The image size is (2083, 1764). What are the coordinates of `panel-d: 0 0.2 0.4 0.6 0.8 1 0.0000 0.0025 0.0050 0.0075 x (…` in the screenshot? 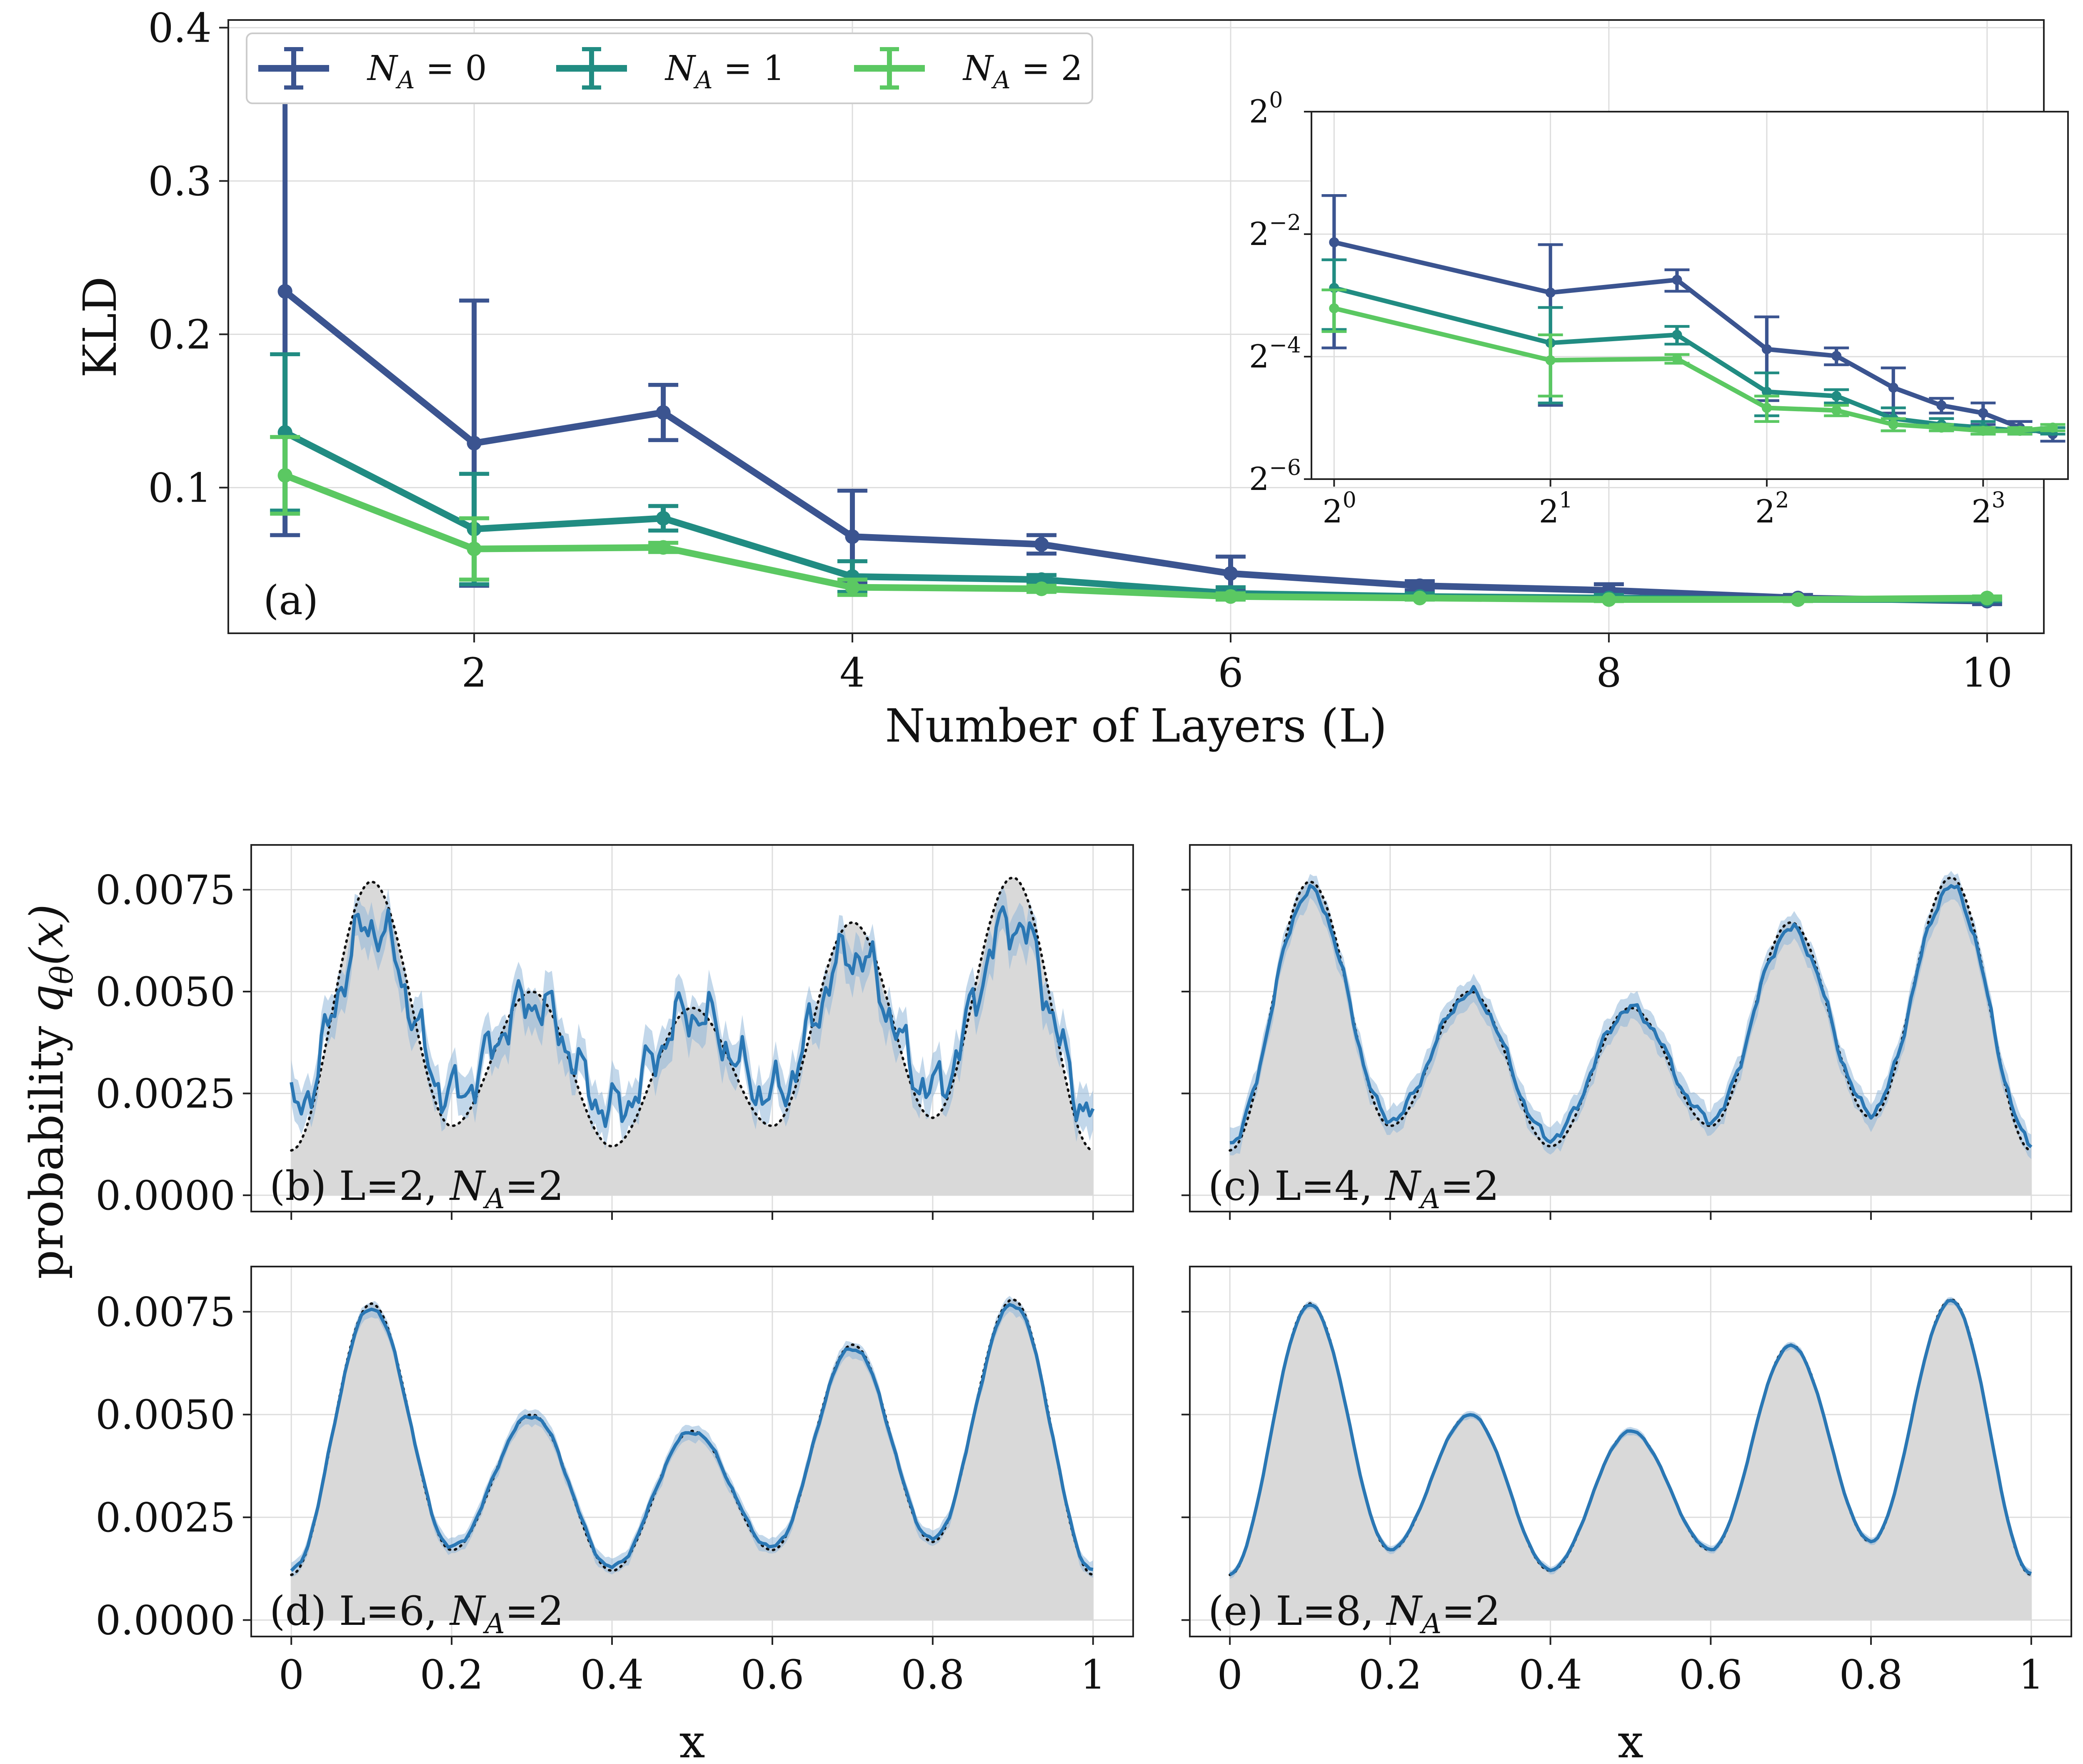 It's located at (615, 1515).